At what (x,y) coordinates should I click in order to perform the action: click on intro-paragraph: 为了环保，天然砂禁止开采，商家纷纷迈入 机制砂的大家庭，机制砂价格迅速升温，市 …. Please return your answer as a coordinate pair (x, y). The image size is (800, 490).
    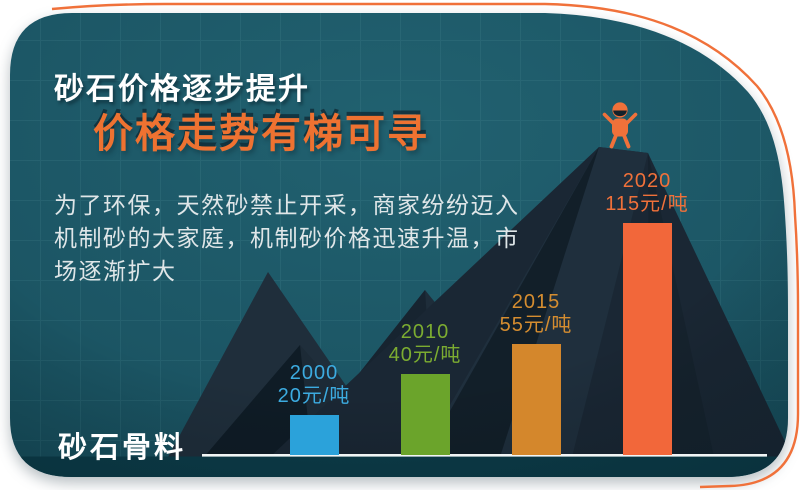
    Looking at the image, I should click on (287, 238).